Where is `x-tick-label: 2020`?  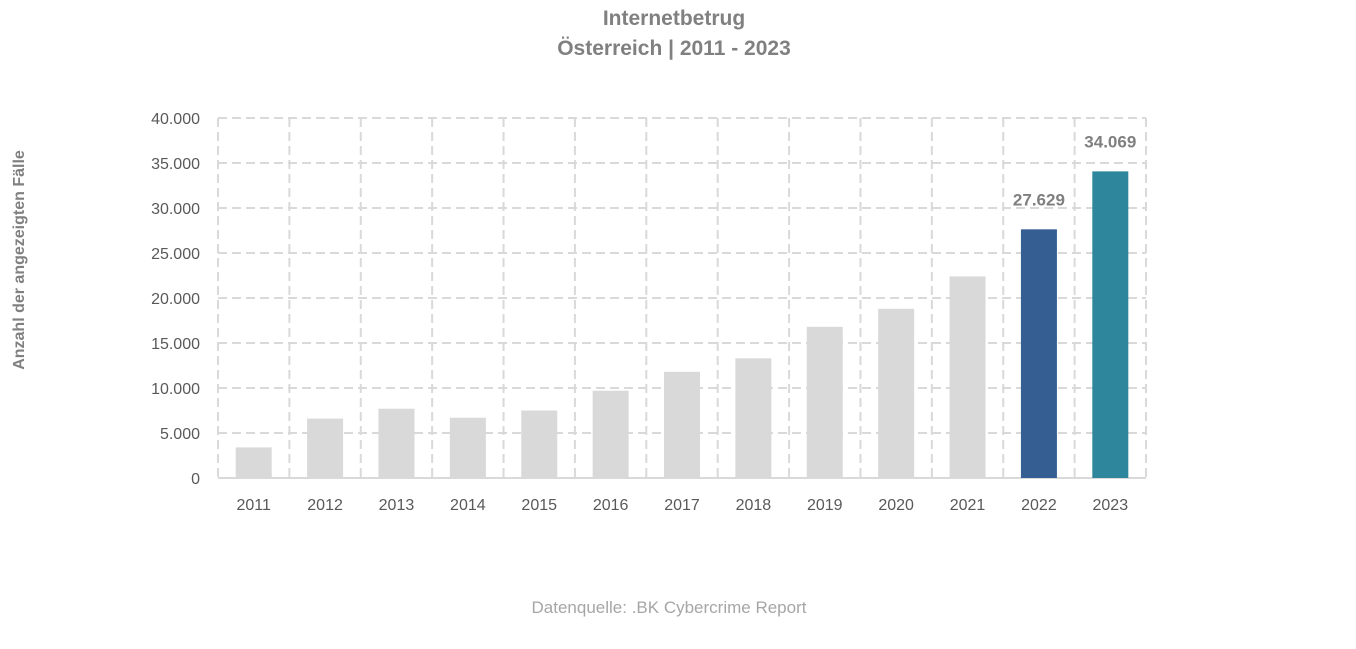 x-tick-label: 2020 is located at coordinates (896, 505).